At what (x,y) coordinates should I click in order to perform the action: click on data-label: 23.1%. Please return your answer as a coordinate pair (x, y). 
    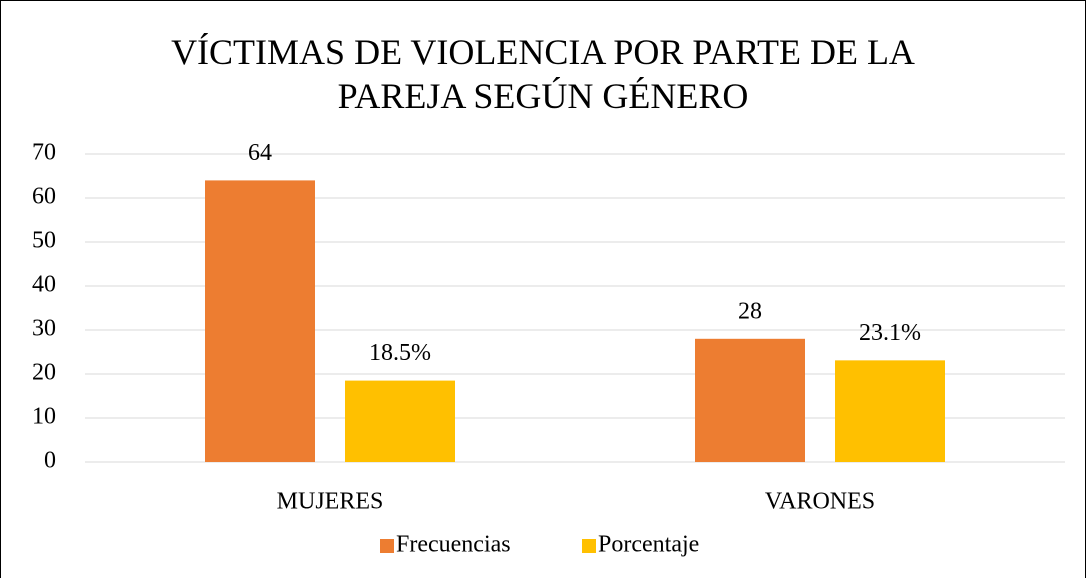
    Looking at the image, I should click on (890, 333).